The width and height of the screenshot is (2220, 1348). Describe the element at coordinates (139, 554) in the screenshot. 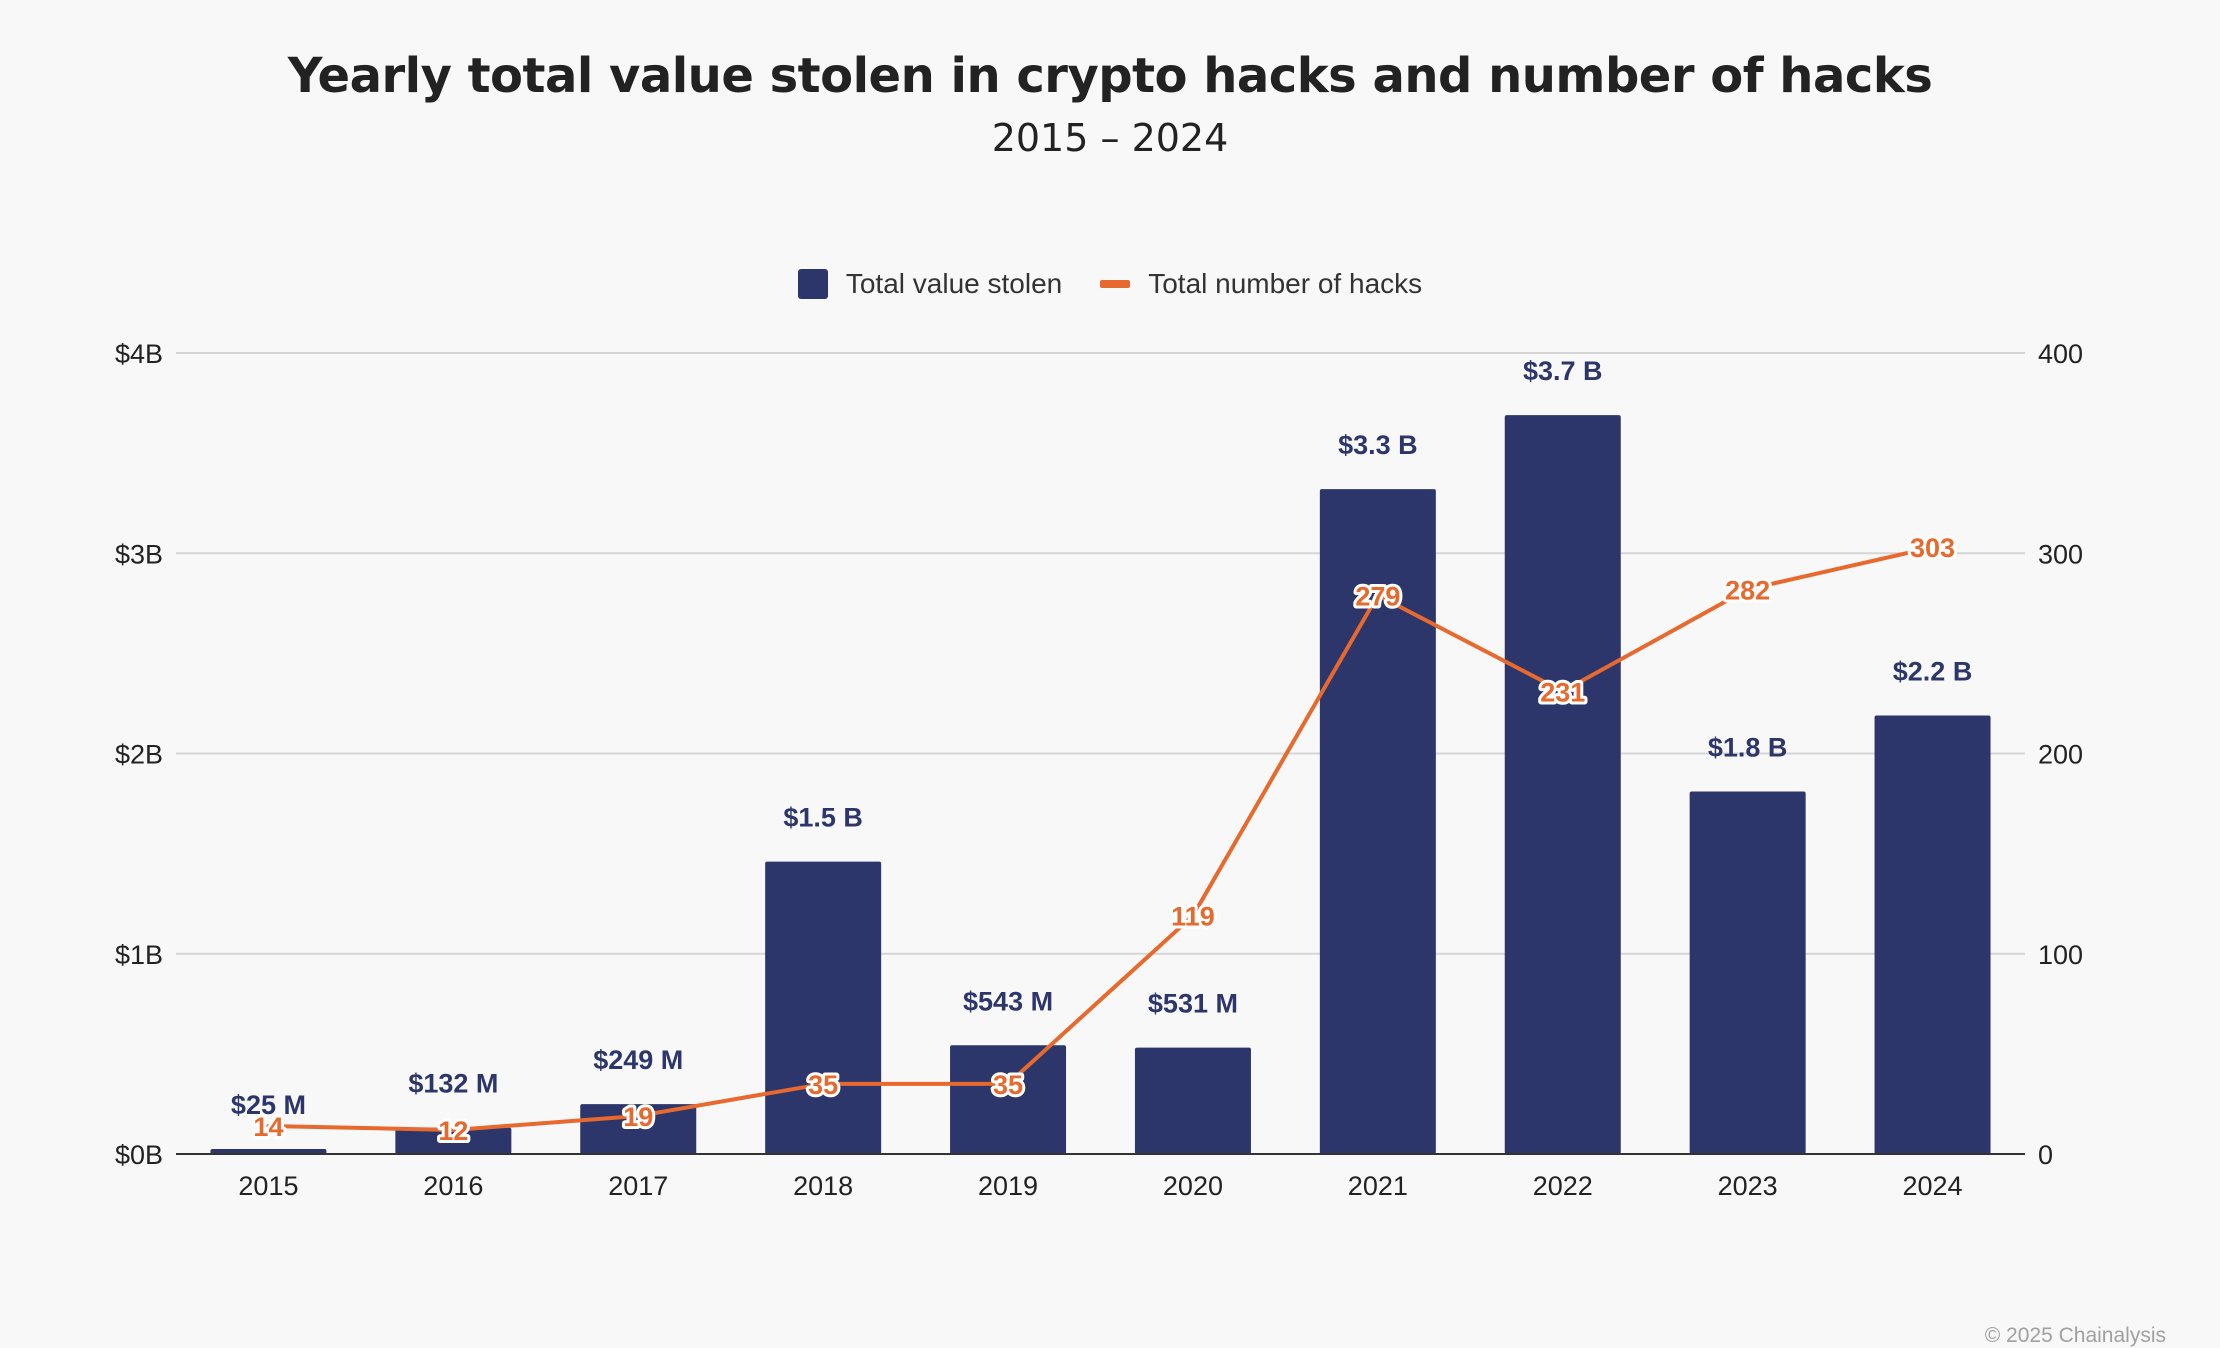

I see `y-left-tick-label: $3B` at that location.